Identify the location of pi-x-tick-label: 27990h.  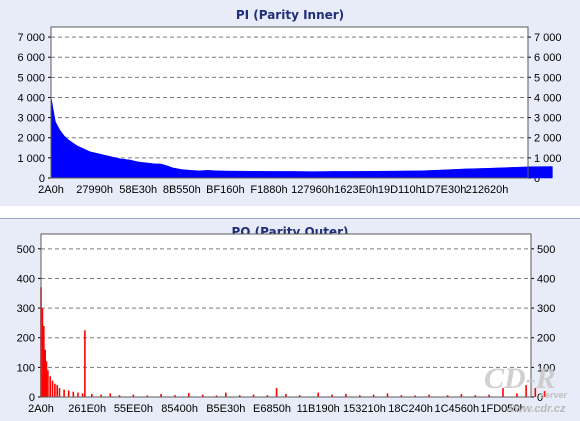
(94, 190).